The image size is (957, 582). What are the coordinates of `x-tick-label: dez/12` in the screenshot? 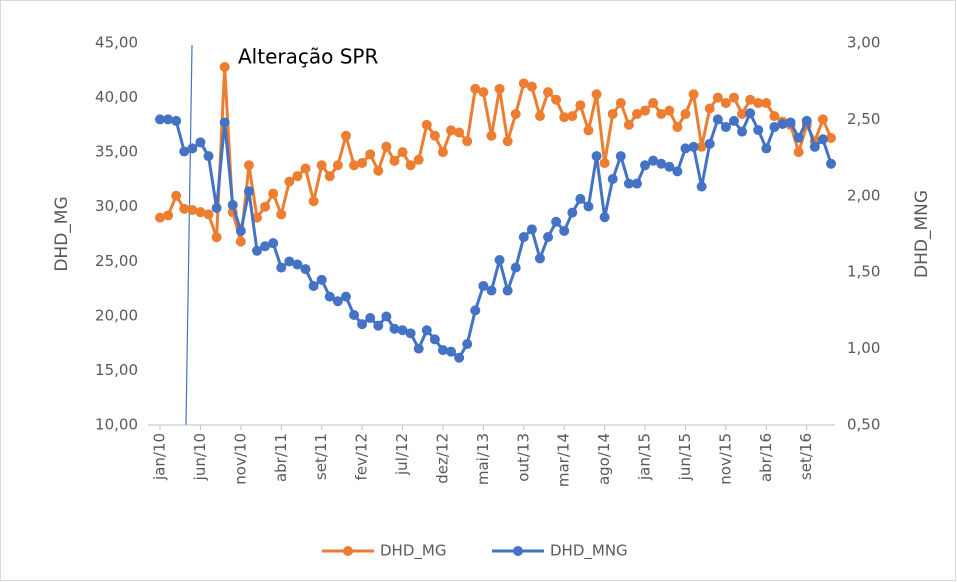 It's located at (442, 458).